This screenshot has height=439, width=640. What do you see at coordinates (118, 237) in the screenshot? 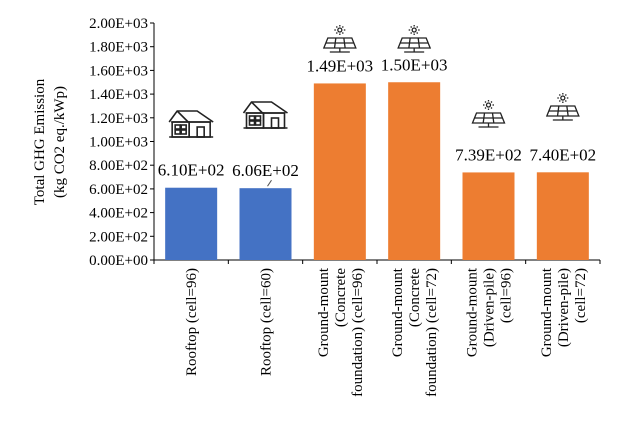
I see `y-tick-label: 2.00E+02` at bounding box center [118, 237].